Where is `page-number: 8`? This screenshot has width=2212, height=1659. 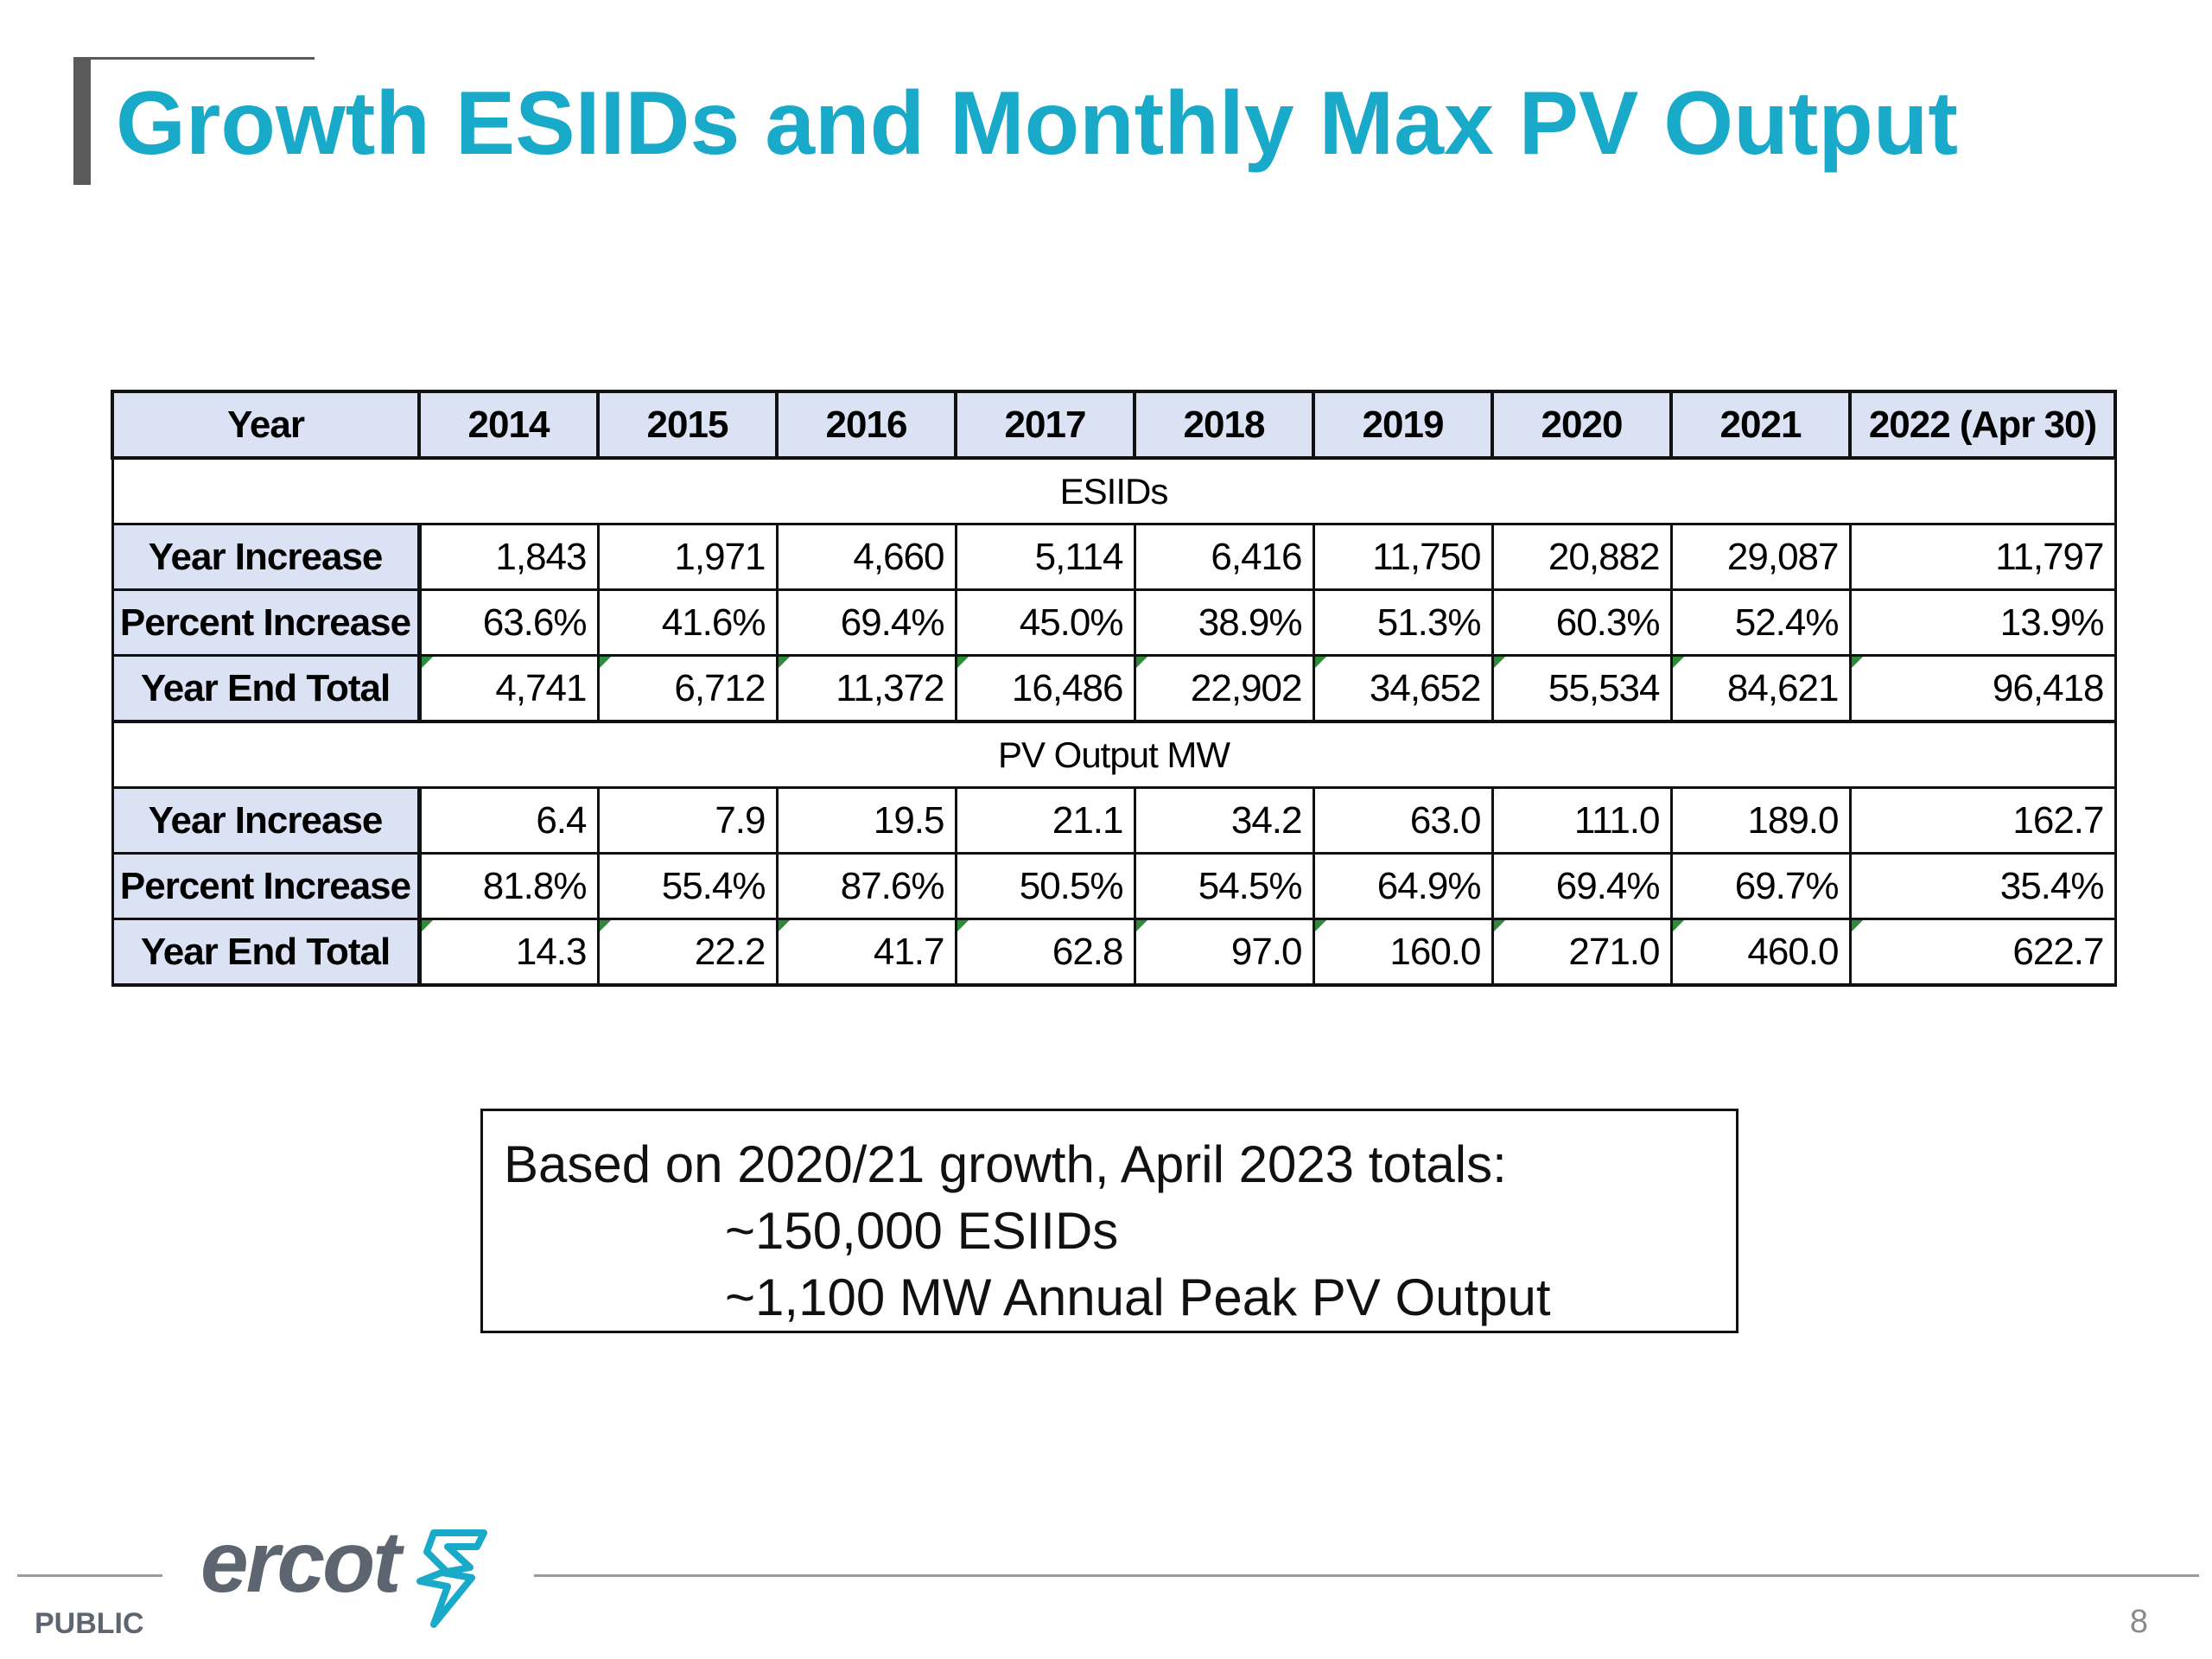 page-number: 8 is located at coordinates (2138, 1622).